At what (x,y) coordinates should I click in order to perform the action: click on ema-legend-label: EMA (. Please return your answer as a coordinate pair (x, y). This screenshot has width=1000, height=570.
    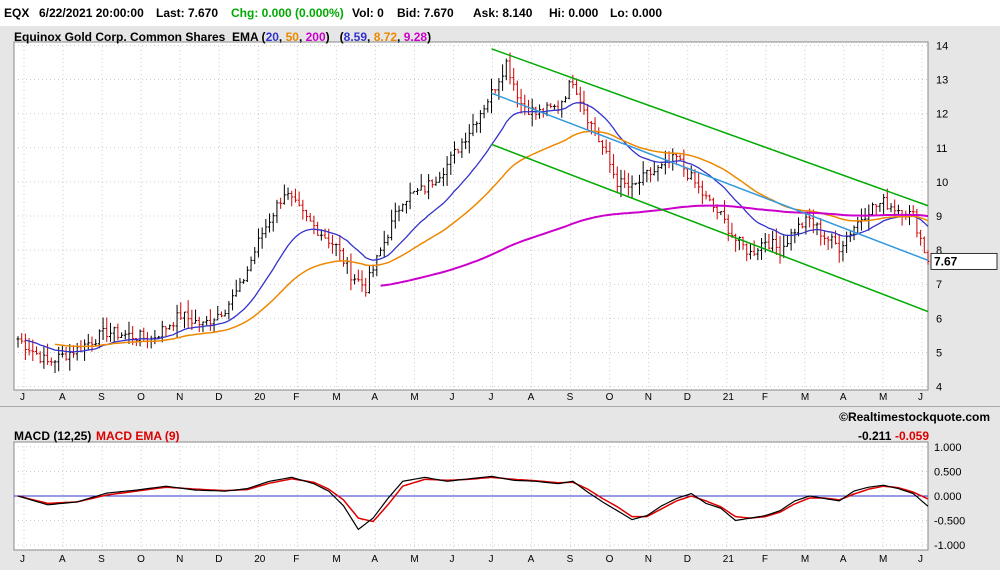
    Looking at the image, I should click on (249, 37).